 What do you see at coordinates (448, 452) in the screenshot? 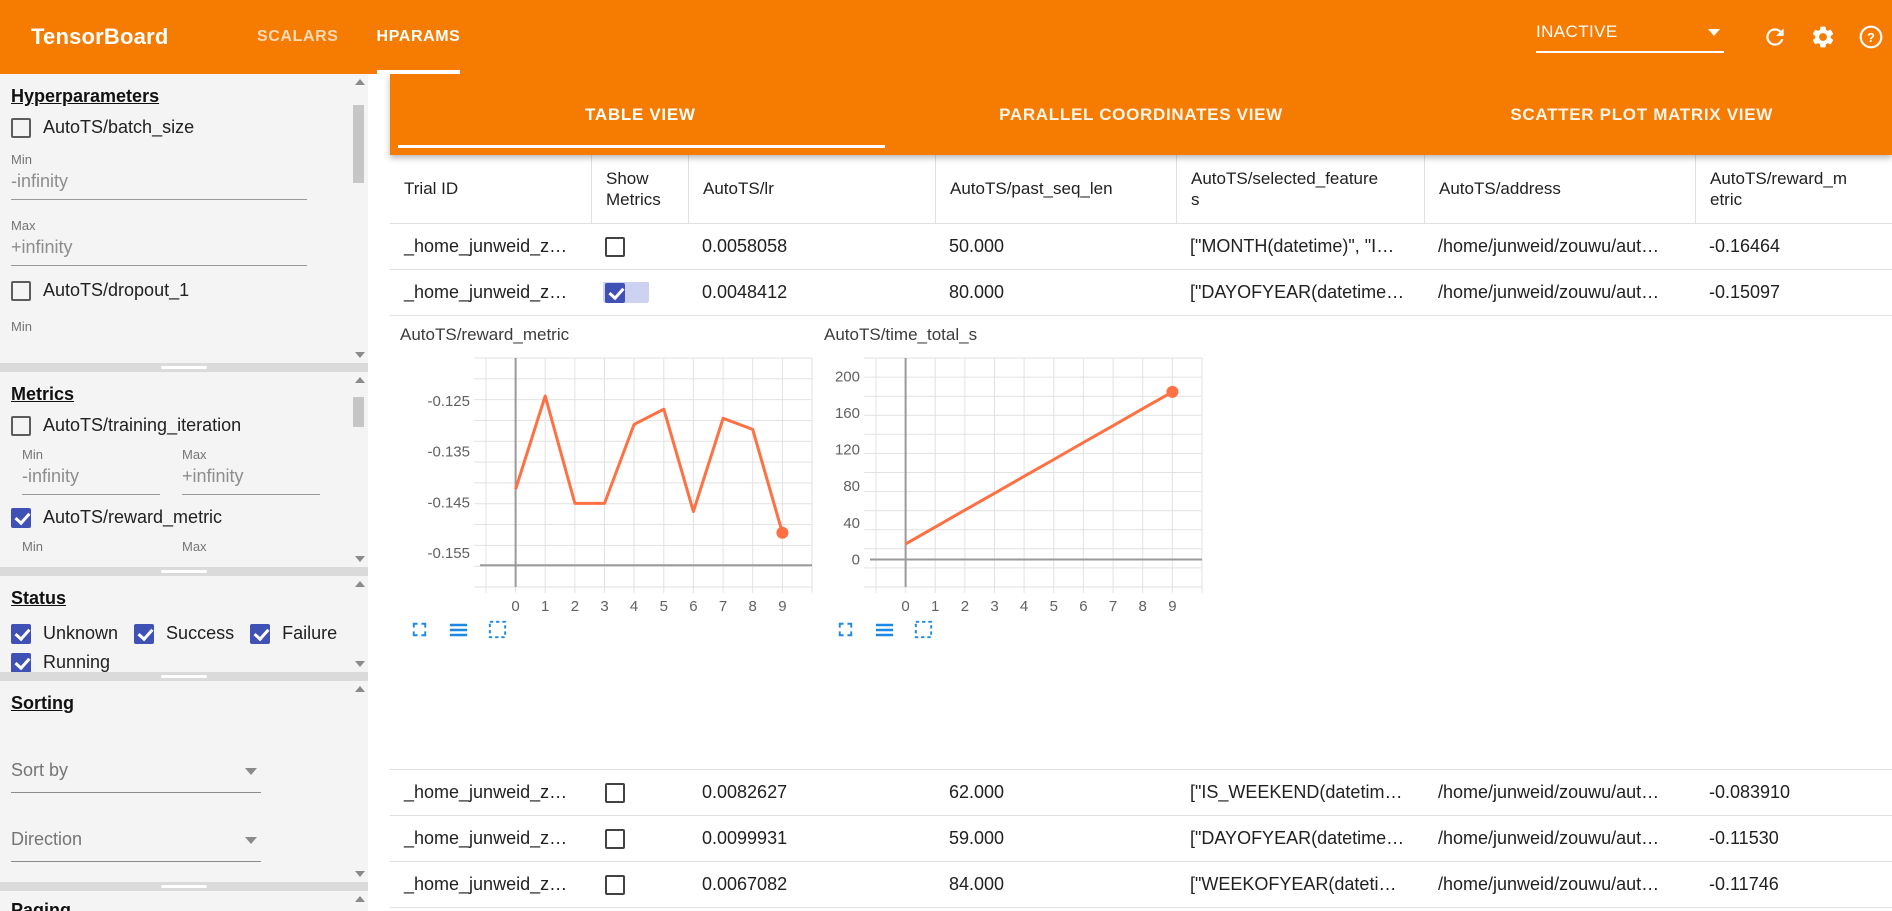
I see `svg-text: -0.135` at bounding box center [448, 452].